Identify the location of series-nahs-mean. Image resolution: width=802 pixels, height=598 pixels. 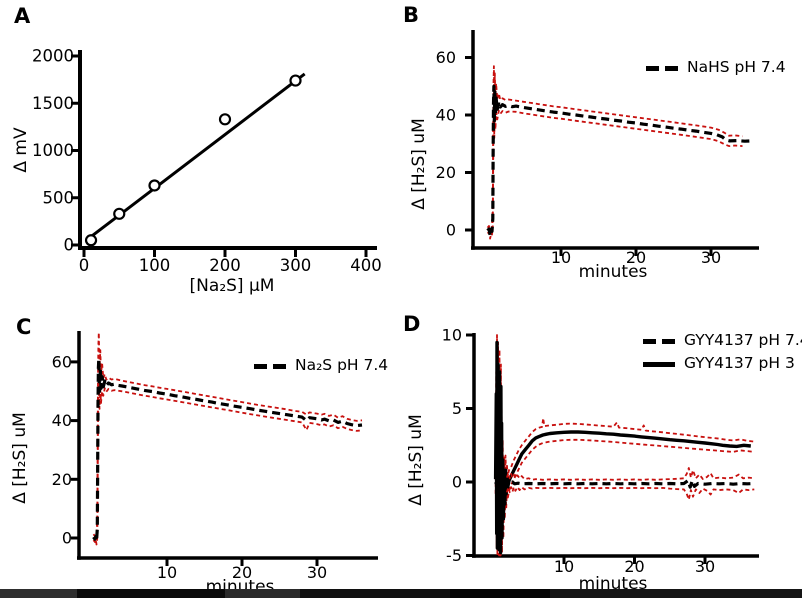
(618, 160).